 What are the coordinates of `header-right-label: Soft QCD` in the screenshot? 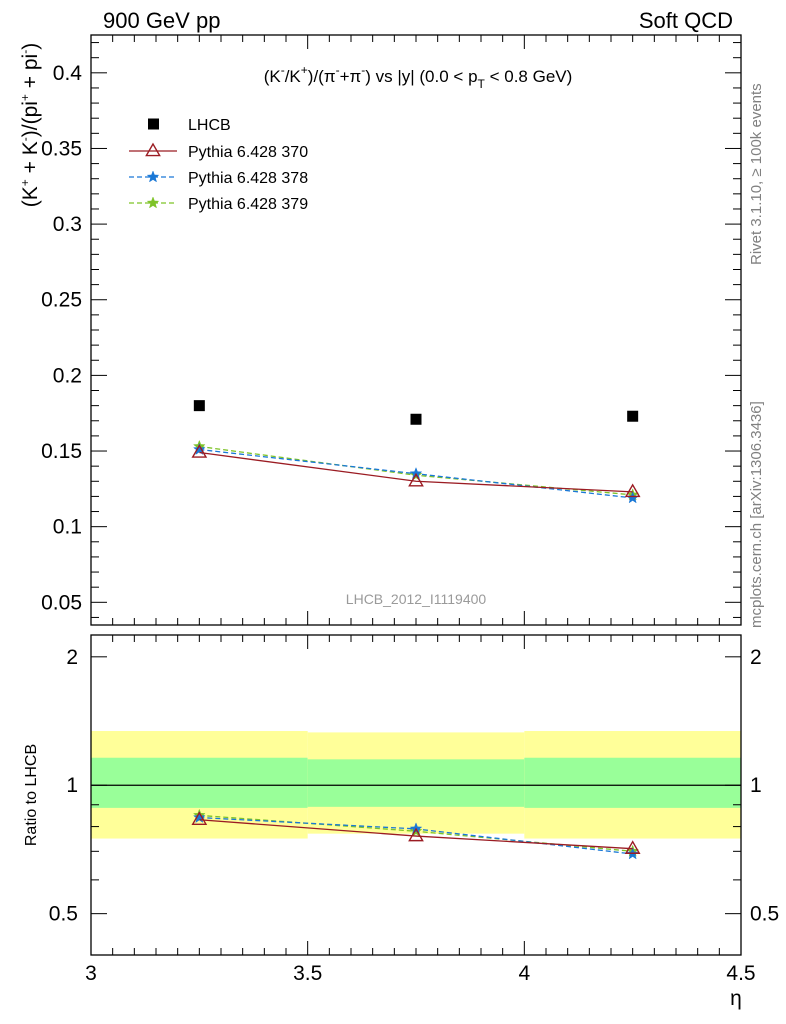 It's located at (686, 20).